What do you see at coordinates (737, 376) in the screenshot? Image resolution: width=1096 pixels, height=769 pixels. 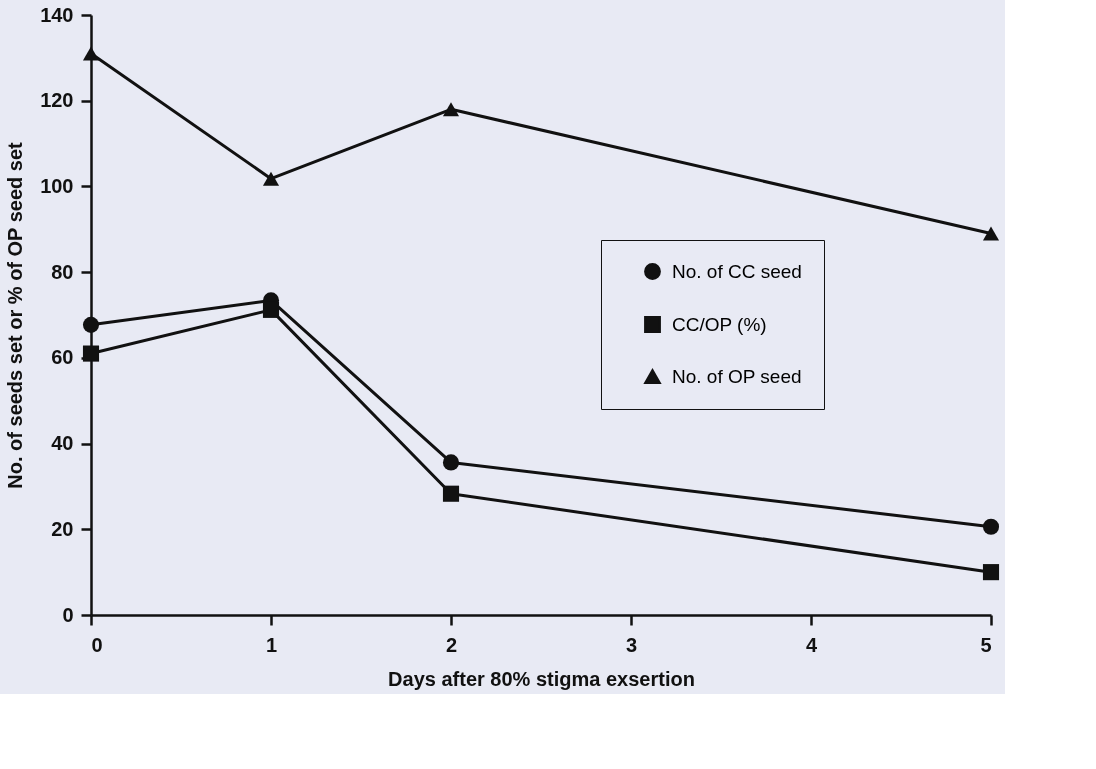 I see `legend-label: No. of OP seed` at bounding box center [737, 376].